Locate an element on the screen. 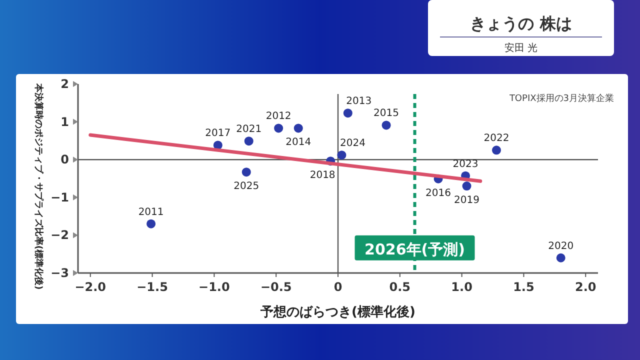  y-tick-label: −1 is located at coordinates (59, 197).